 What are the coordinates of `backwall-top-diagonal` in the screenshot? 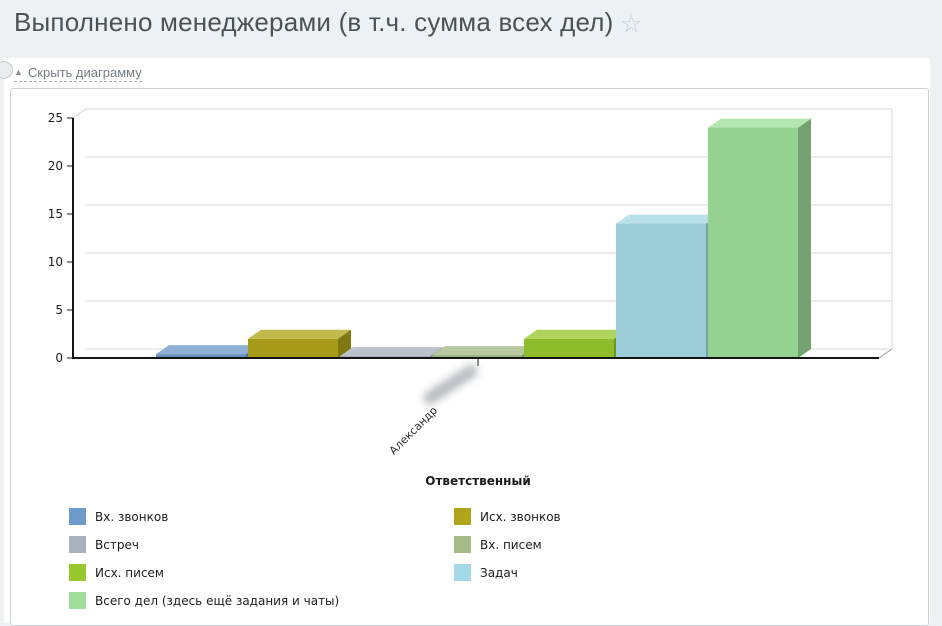 It's located at (79, 113).